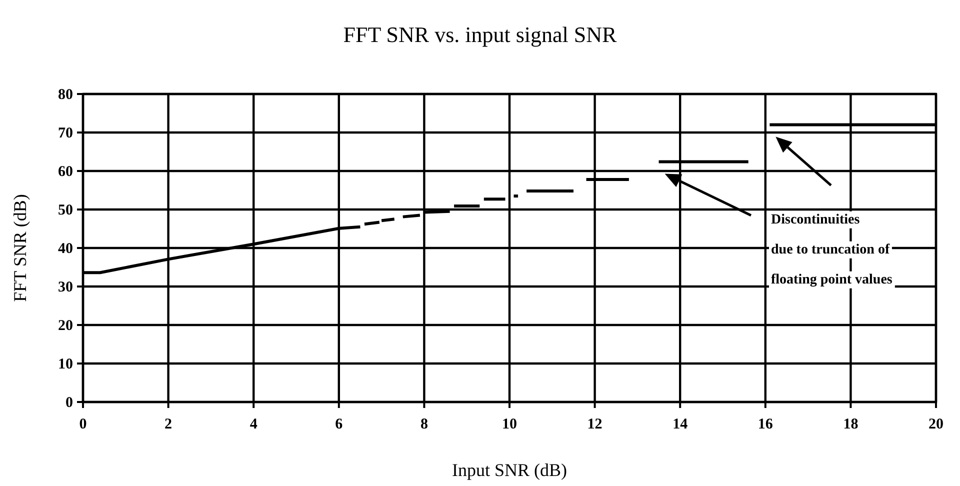  Describe the element at coordinates (65, 248) in the screenshot. I see `y-tick-label: 40` at that location.